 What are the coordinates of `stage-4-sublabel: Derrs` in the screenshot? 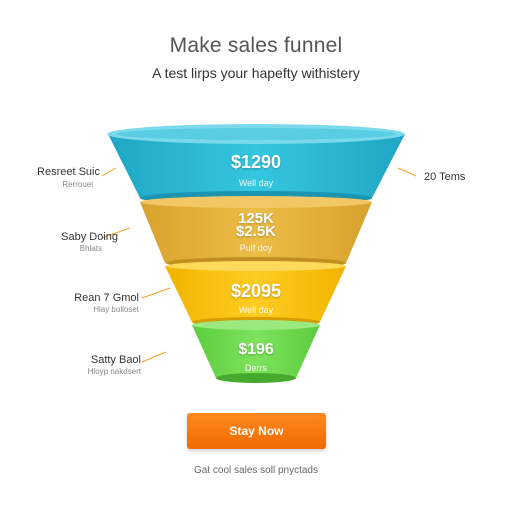 It's located at (256, 368).